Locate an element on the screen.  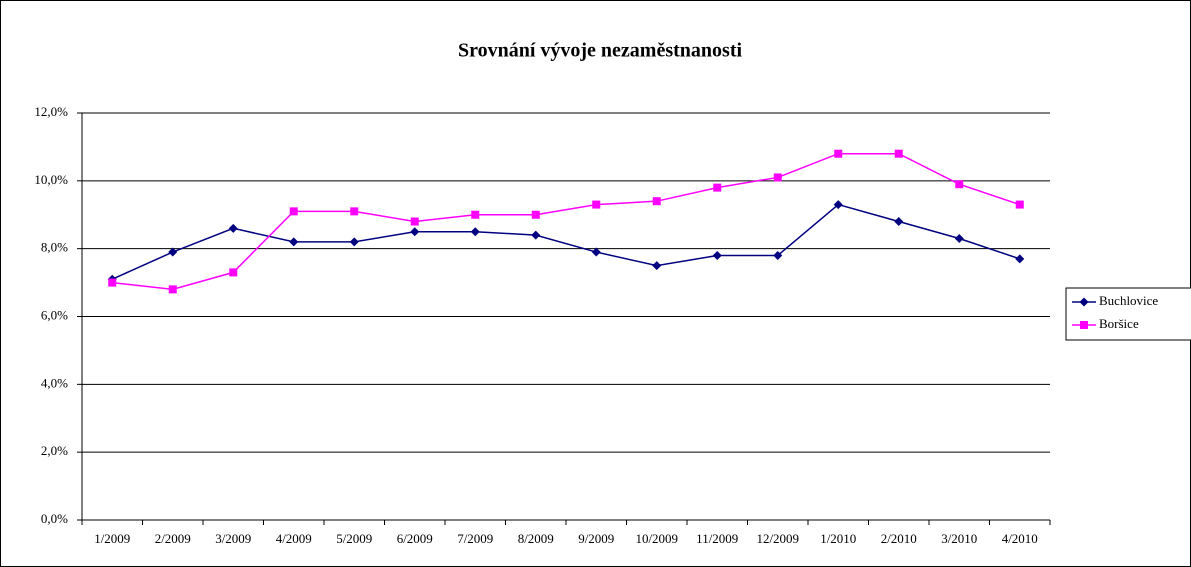
x-tick-label: 10/2009 is located at coordinates (656, 538).